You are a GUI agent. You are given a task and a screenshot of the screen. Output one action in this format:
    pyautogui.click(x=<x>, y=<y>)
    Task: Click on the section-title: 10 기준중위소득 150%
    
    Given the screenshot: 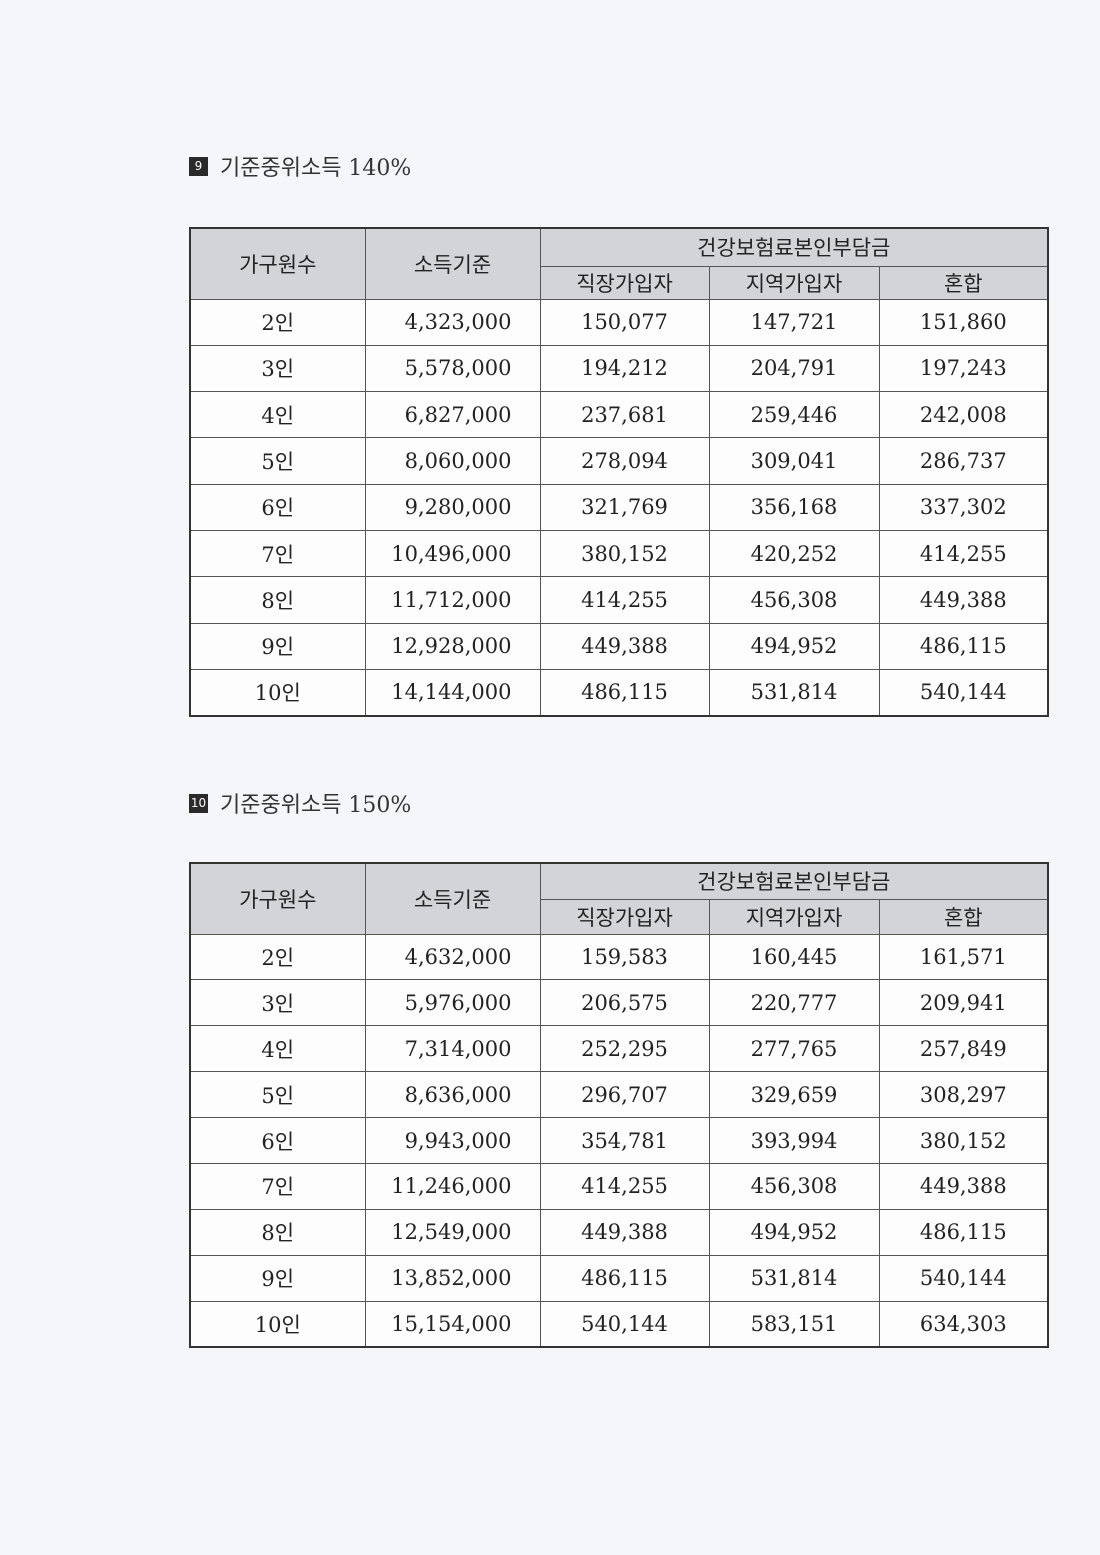 What is the action you would take?
    pyautogui.click(x=300, y=803)
    